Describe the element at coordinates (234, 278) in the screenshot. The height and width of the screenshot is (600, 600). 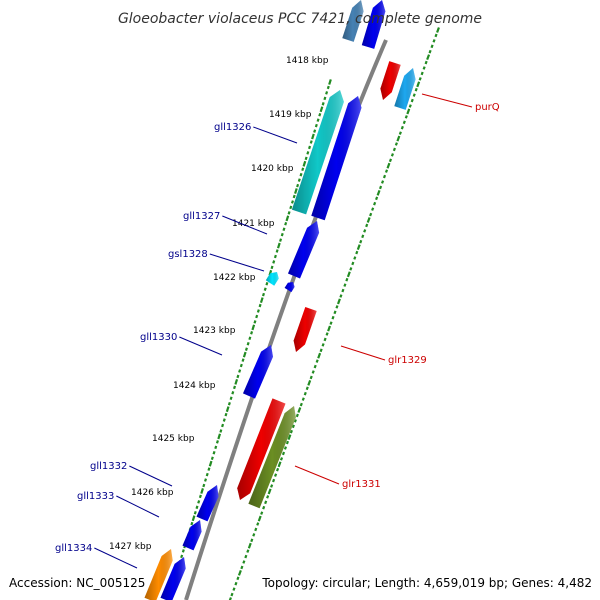
I see `tick-label-1422-kbp: 1422 kbp` at that location.